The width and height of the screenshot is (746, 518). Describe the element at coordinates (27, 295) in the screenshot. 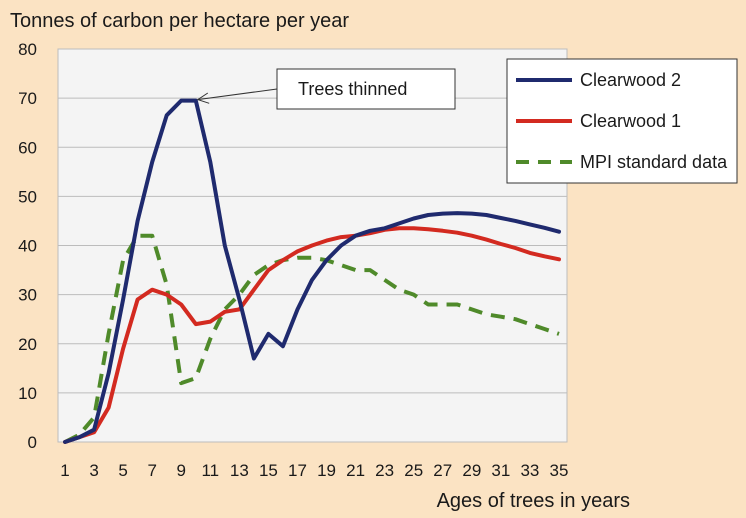

I see `y-tick-label: 30` at that location.